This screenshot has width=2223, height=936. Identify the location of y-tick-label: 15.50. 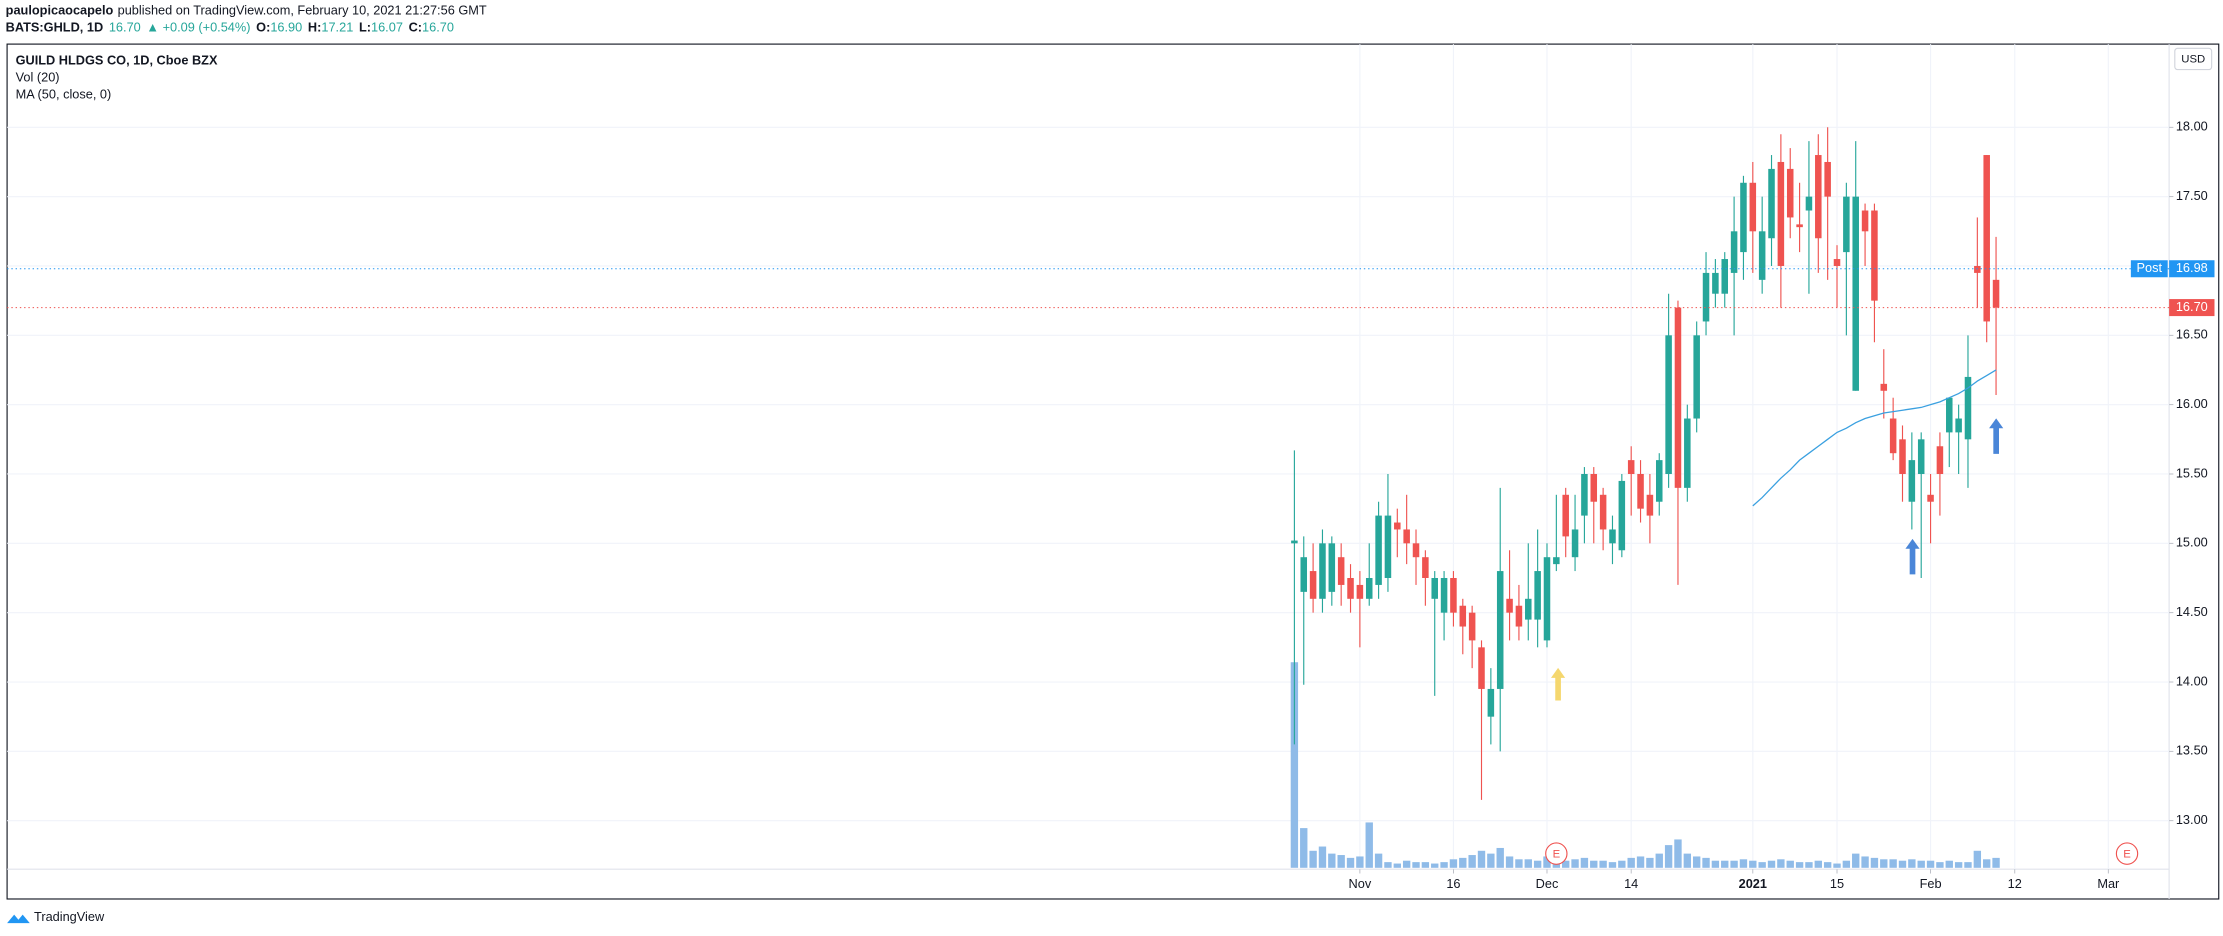
(2192, 472).